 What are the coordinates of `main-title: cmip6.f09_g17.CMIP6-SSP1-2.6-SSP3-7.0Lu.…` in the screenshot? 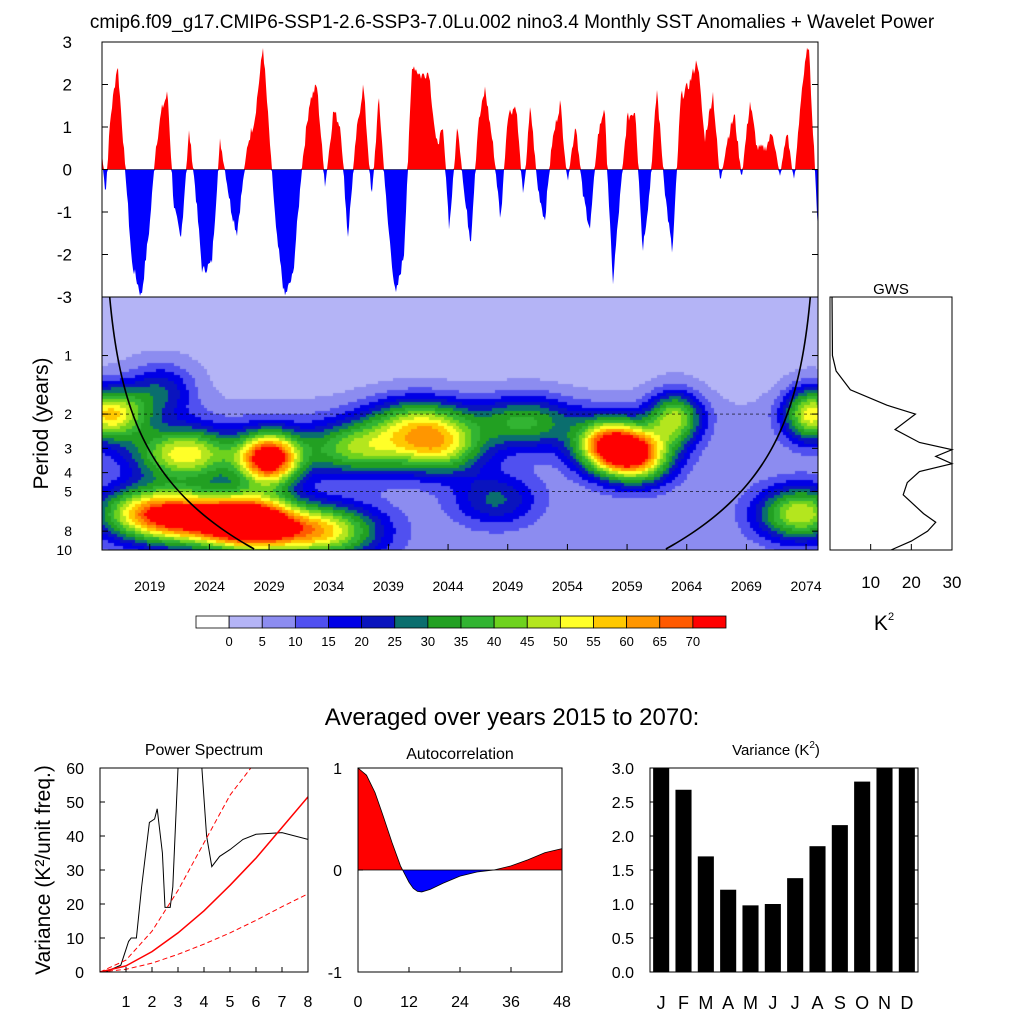 It's located at (512, 22).